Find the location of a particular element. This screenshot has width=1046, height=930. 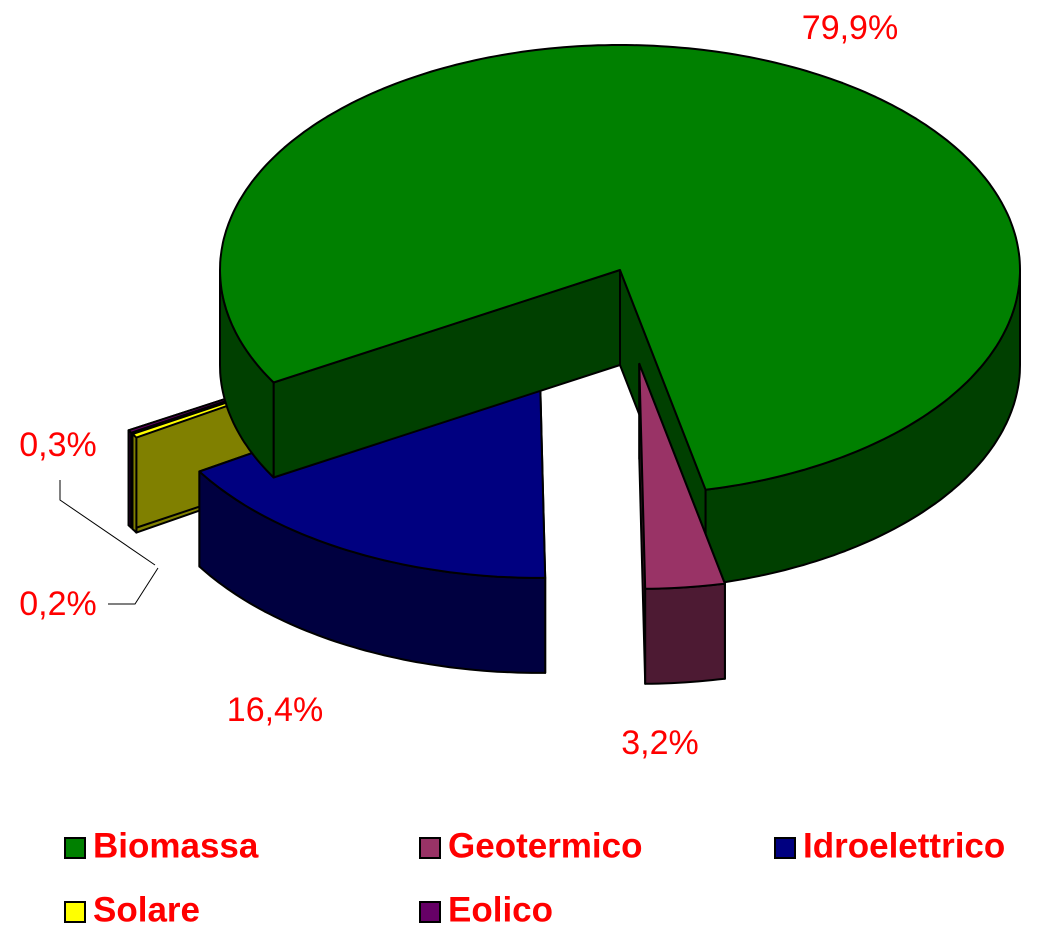

slice is located at coordinates (682, 476).